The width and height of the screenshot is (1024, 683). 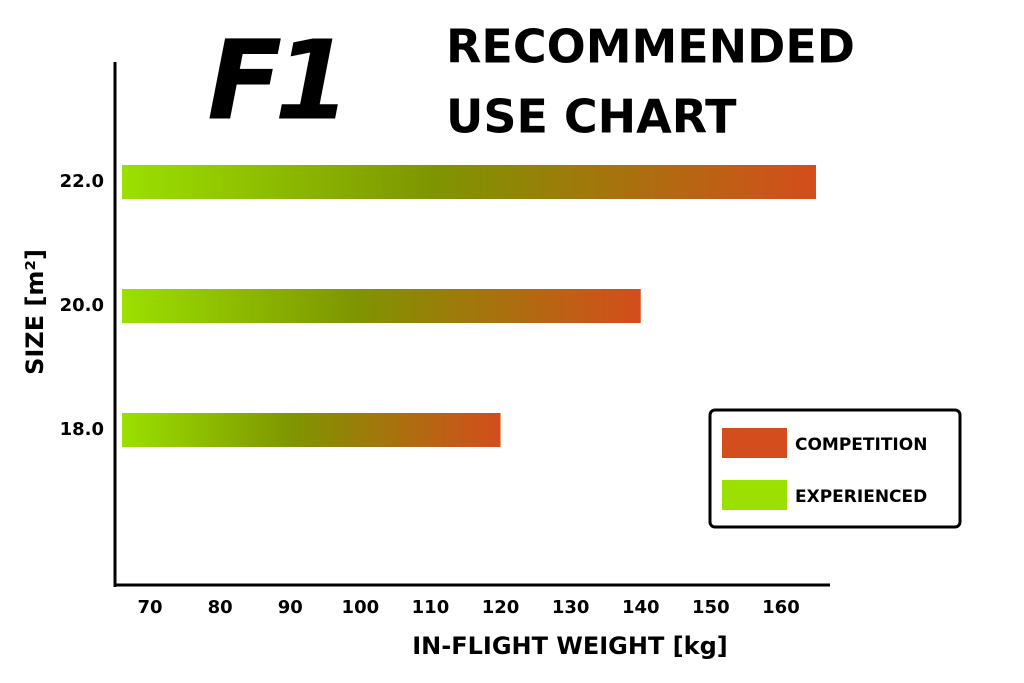 What do you see at coordinates (220, 607) in the screenshot?
I see `x-tick-label: 80` at bounding box center [220, 607].